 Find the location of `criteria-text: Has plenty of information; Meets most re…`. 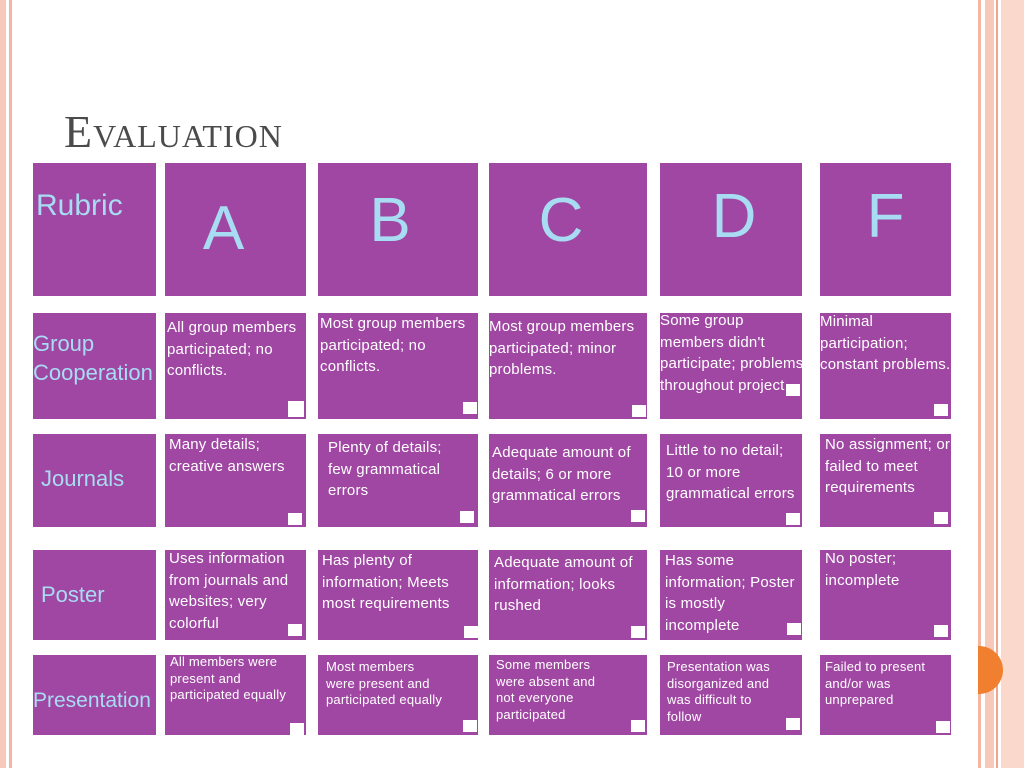

criteria-text: Has plenty of information; Meets most re… is located at coordinates (386, 582).